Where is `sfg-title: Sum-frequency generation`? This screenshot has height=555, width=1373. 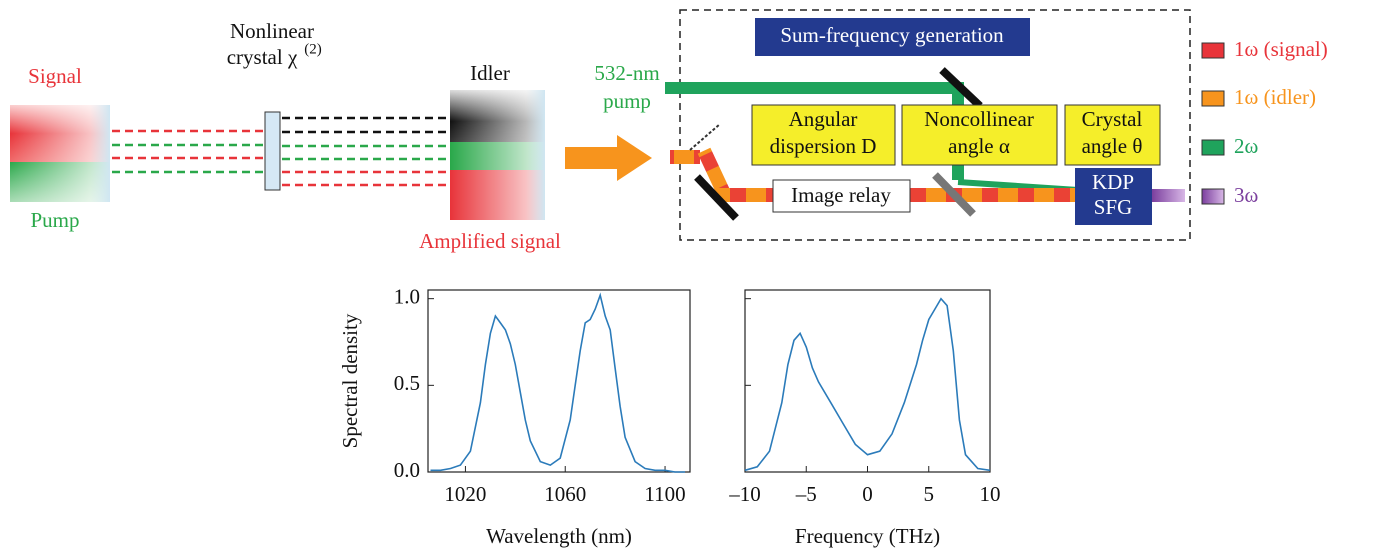 sfg-title: Sum-frequency generation is located at coordinates (892, 35).